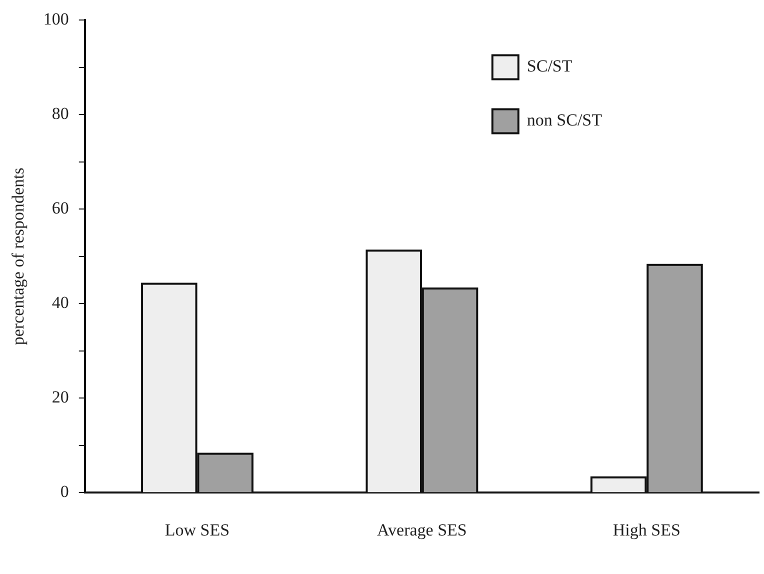  What do you see at coordinates (197, 530) in the screenshot?
I see `x-tick-label: Low SES` at bounding box center [197, 530].